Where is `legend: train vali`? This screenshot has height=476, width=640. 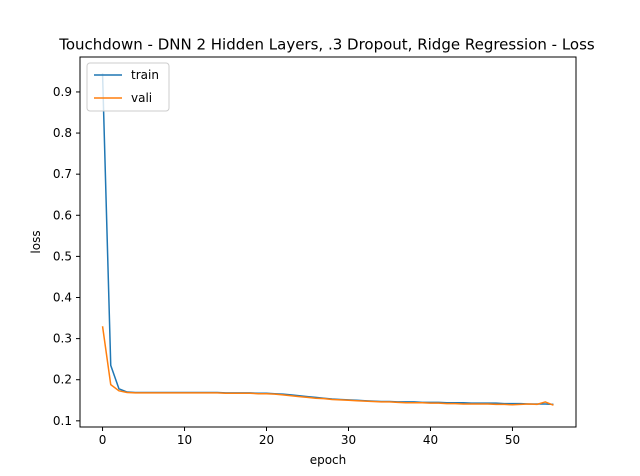
legend: train vali is located at coordinates (128, 87).